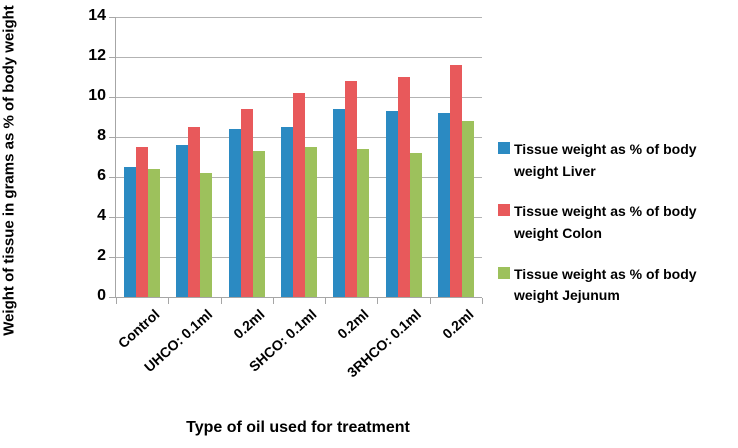  Describe the element at coordinates (97, 15) in the screenshot. I see `y-tick-label: 14` at that location.